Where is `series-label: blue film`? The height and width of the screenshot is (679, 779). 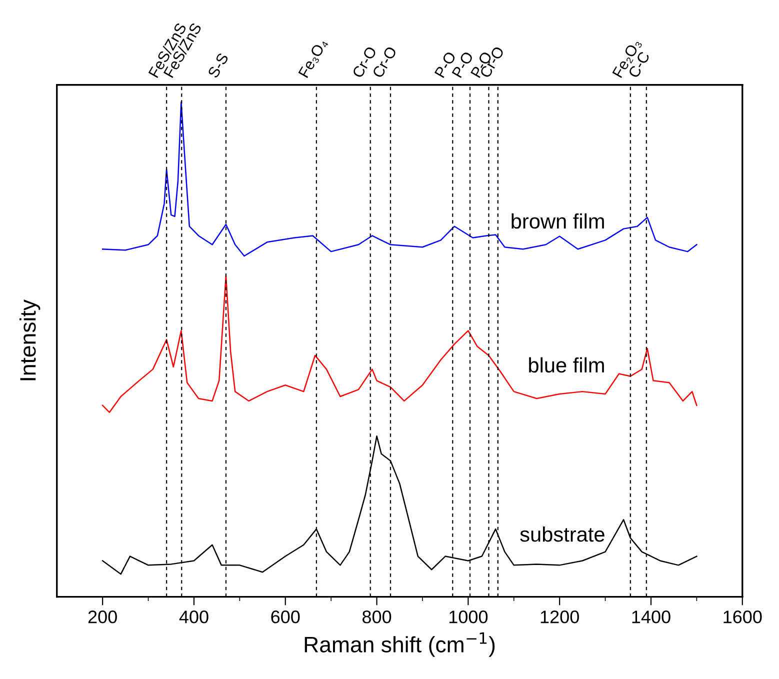
series-label: blue film is located at coordinates (566, 365).